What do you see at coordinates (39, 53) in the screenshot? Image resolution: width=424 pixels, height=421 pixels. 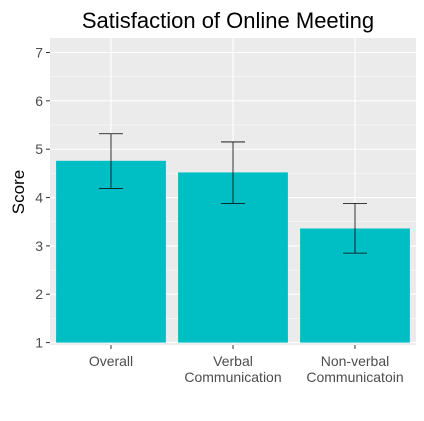 I see `y-tick-label: 7` at bounding box center [39, 53].